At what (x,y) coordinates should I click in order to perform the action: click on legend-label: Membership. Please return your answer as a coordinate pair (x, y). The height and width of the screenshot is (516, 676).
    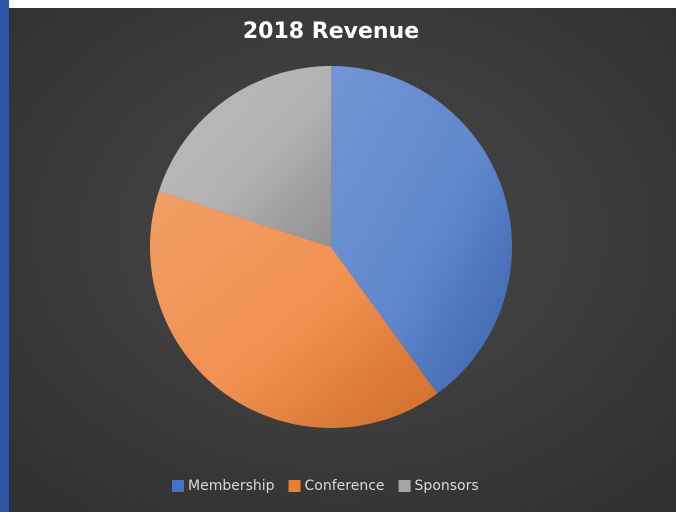
    Looking at the image, I should click on (231, 486).